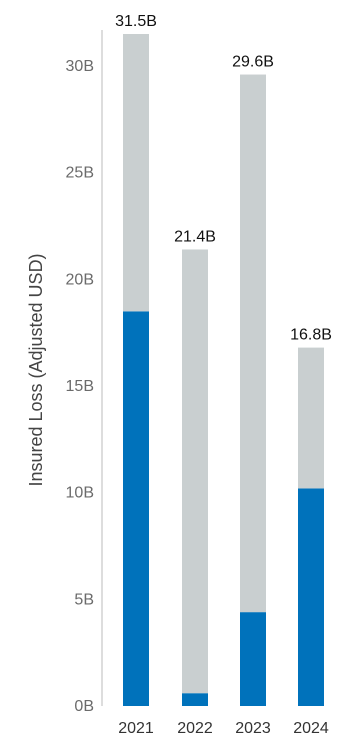  What do you see at coordinates (36, 369) in the screenshot?
I see `y-axis-title: Insured Loss (Adjusted USD)` at bounding box center [36, 369].